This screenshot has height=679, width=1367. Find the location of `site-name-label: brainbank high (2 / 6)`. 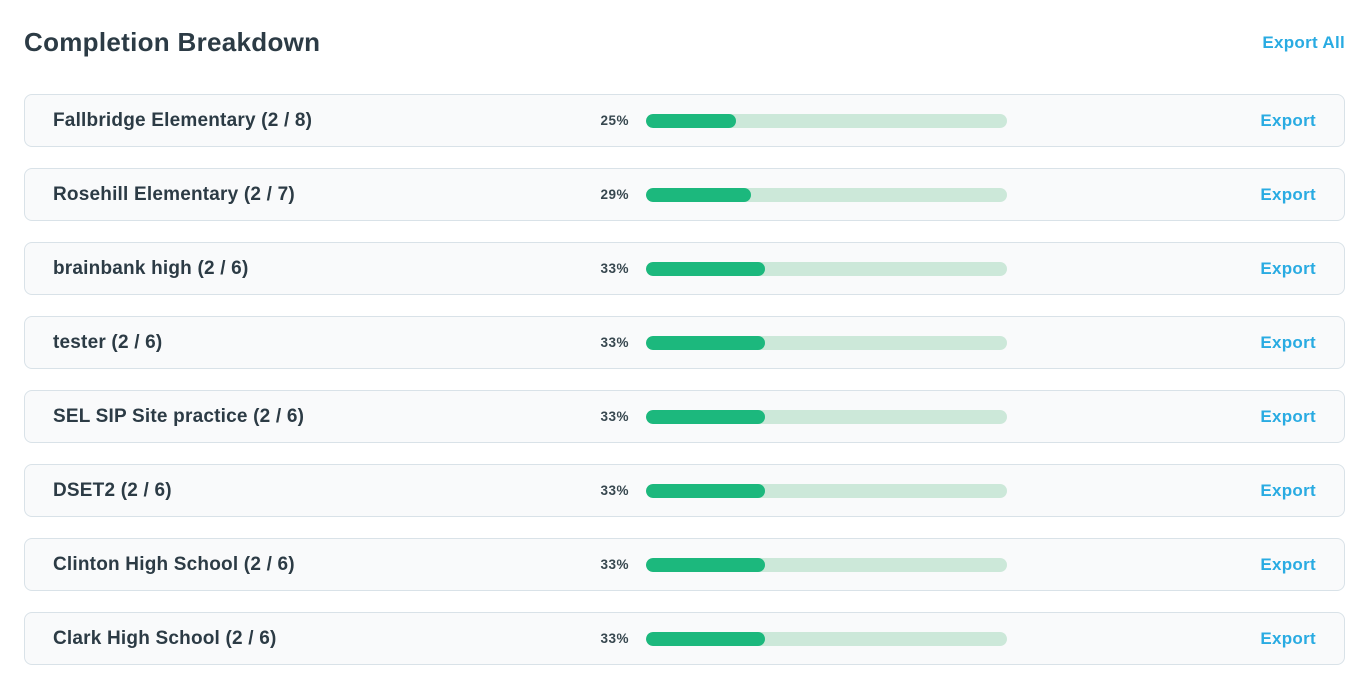

site-name-label: brainbank high (2 / 6) is located at coordinates (151, 268).